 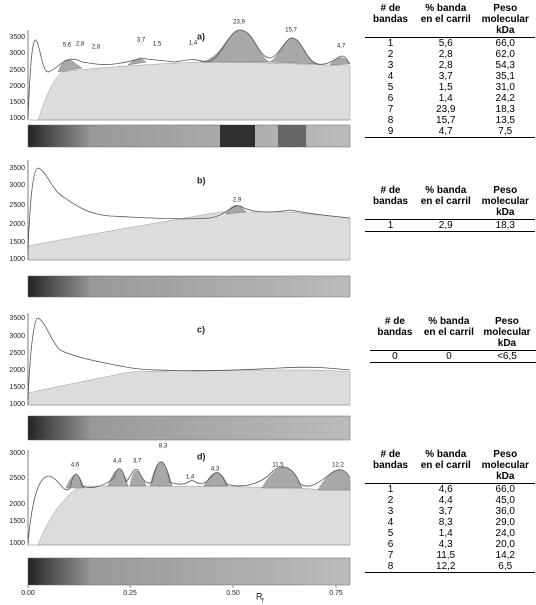 I want to click on peak-label: 4,3, so click(x=215, y=470).